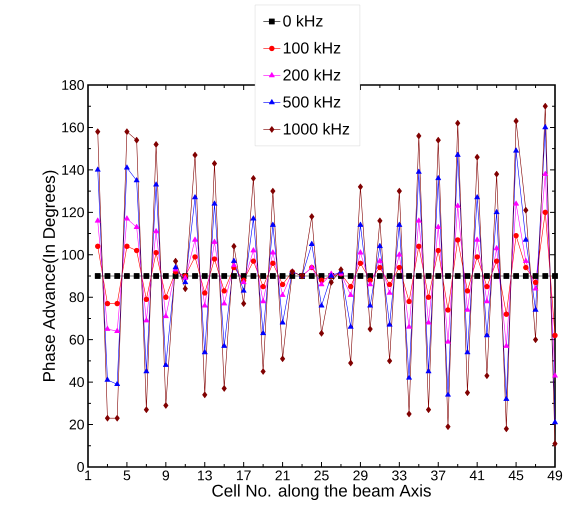 The width and height of the screenshot is (574, 529). Describe the element at coordinates (303, 20) in the screenshot. I see `legend-label: 0 kHz` at that location.